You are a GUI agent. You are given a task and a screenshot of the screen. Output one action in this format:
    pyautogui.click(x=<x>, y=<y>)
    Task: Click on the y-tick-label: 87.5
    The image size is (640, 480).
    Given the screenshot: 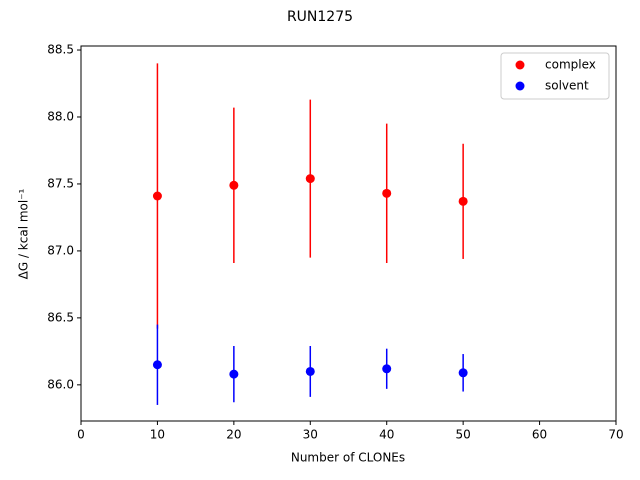 What is the action you would take?
    pyautogui.click(x=60, y=183)
    